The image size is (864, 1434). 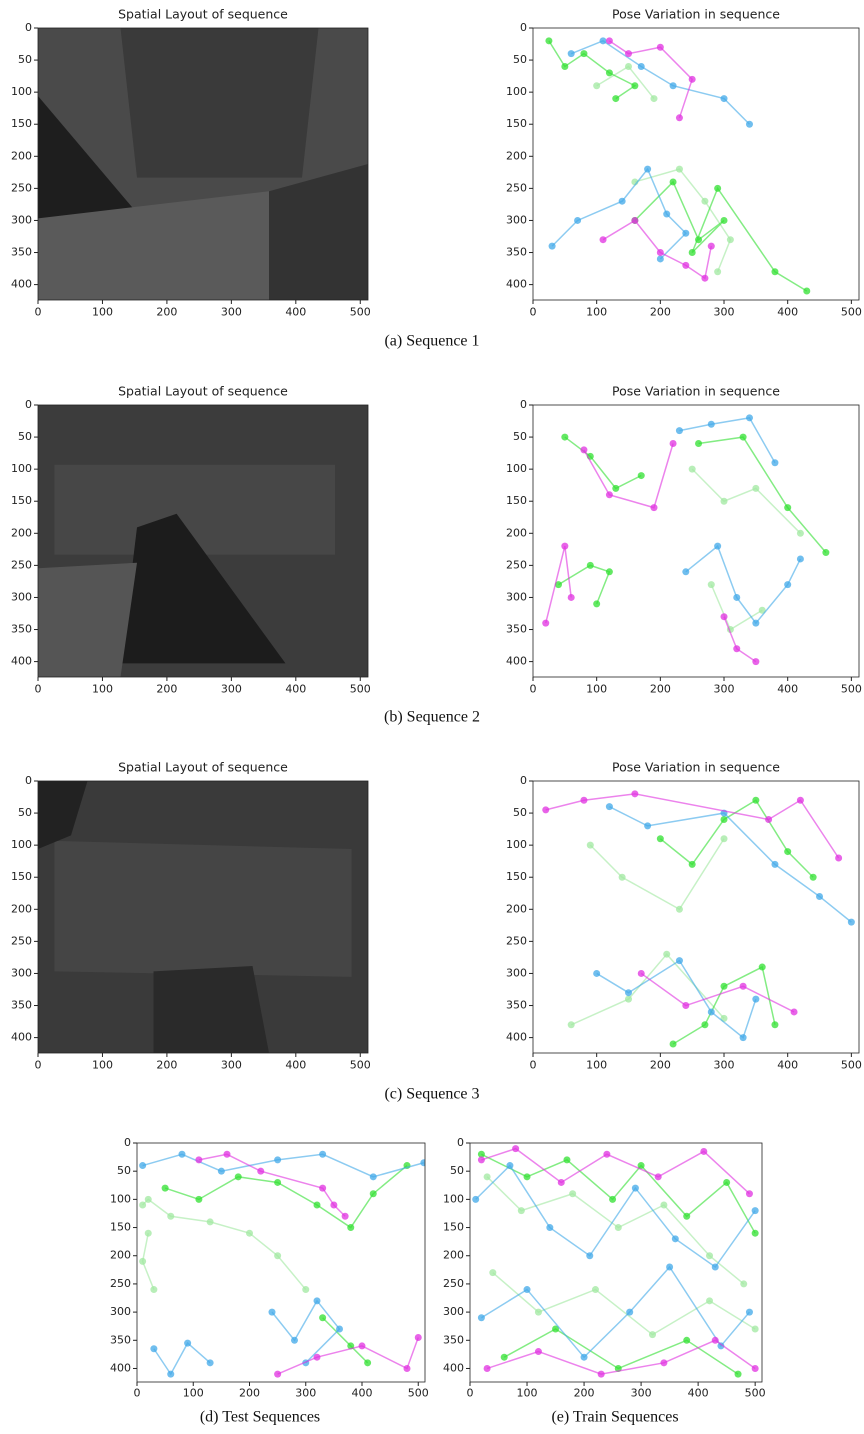 What do you see at coordinates (516, 876) in the screenshot?
I see `y-tick-label: 150` at bounding box center [516, 876].